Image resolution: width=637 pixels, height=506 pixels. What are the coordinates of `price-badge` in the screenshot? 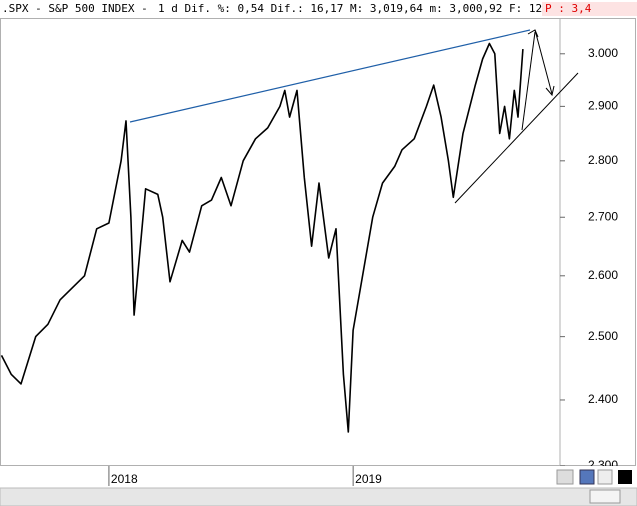 It's located at (589, 9).